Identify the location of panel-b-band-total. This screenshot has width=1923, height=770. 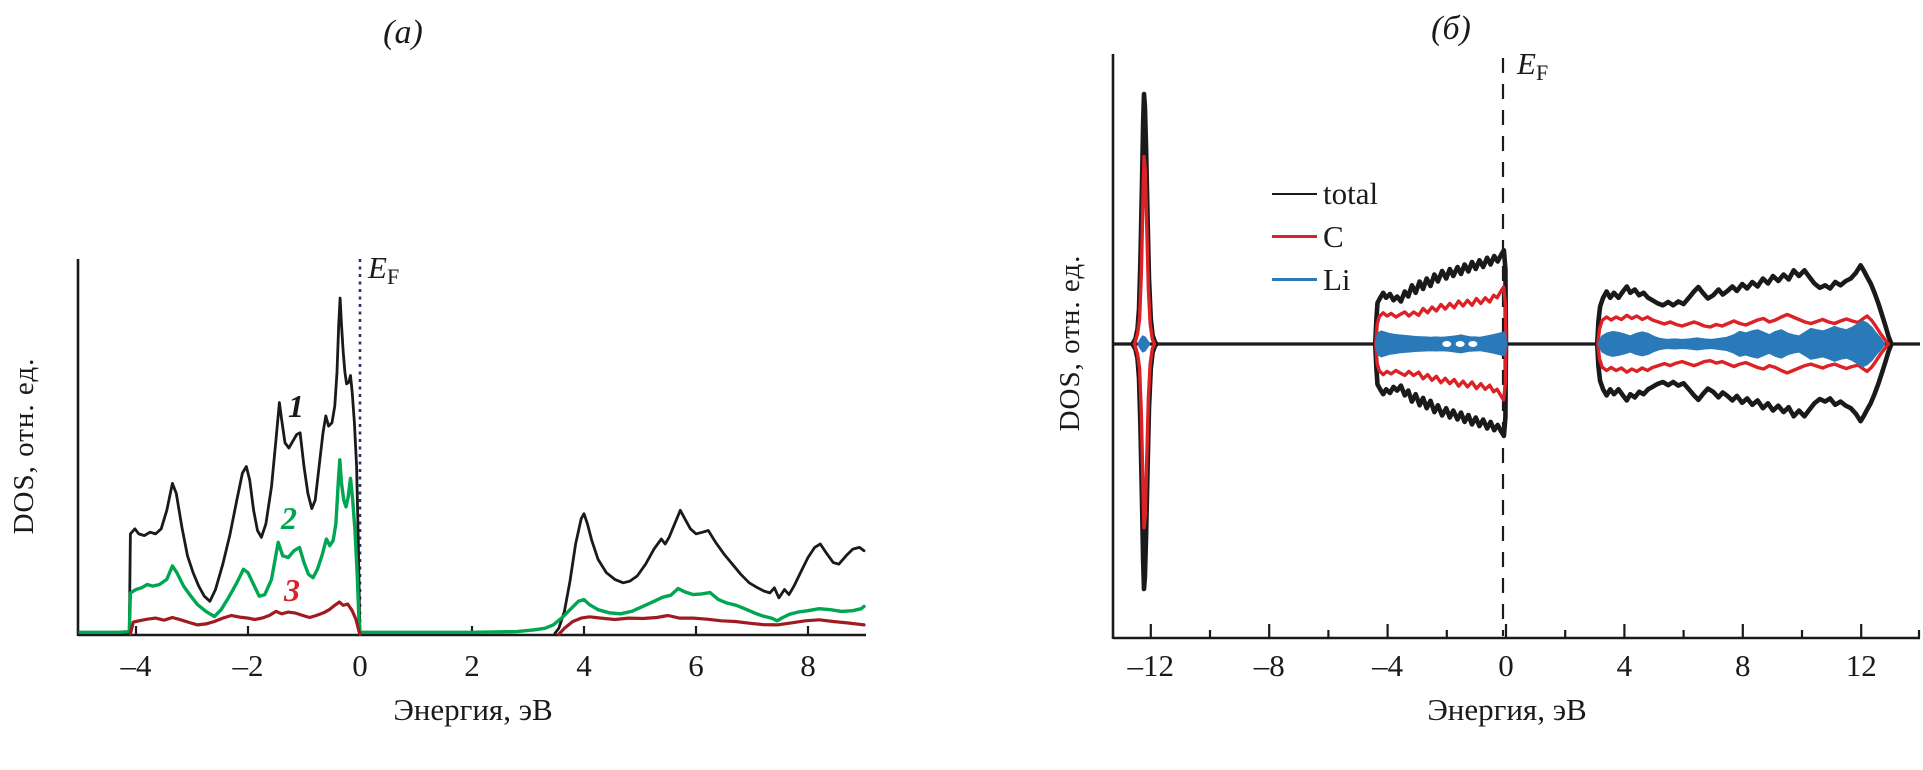
(1744, 343).